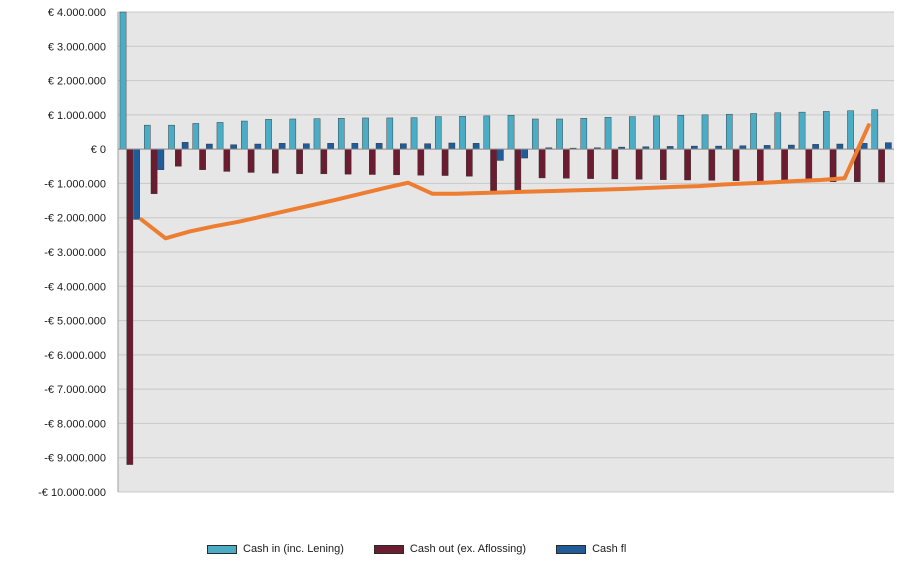 Image resolution: width=897 pixels, height=564 pixels. I want to click on legend-item-cash-in: Cash in (inc. Lening), so click(275, 549).